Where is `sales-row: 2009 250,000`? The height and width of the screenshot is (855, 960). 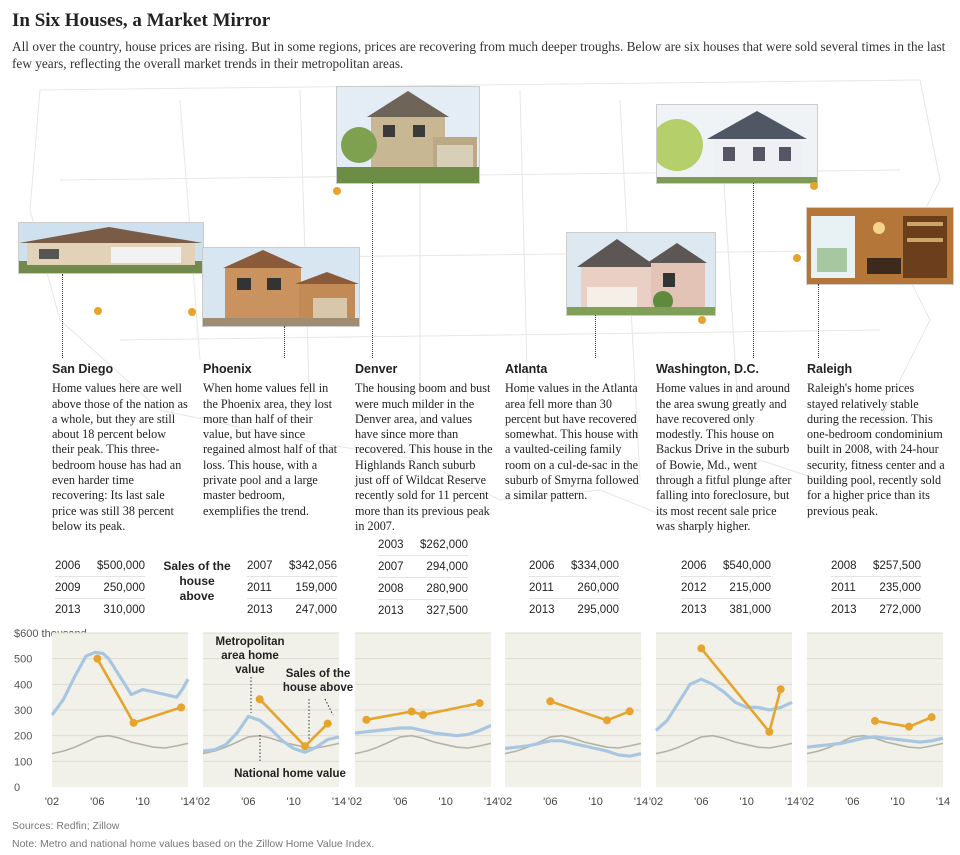
sales-row: 2009 250,000 is located at coordinates (100, 587).